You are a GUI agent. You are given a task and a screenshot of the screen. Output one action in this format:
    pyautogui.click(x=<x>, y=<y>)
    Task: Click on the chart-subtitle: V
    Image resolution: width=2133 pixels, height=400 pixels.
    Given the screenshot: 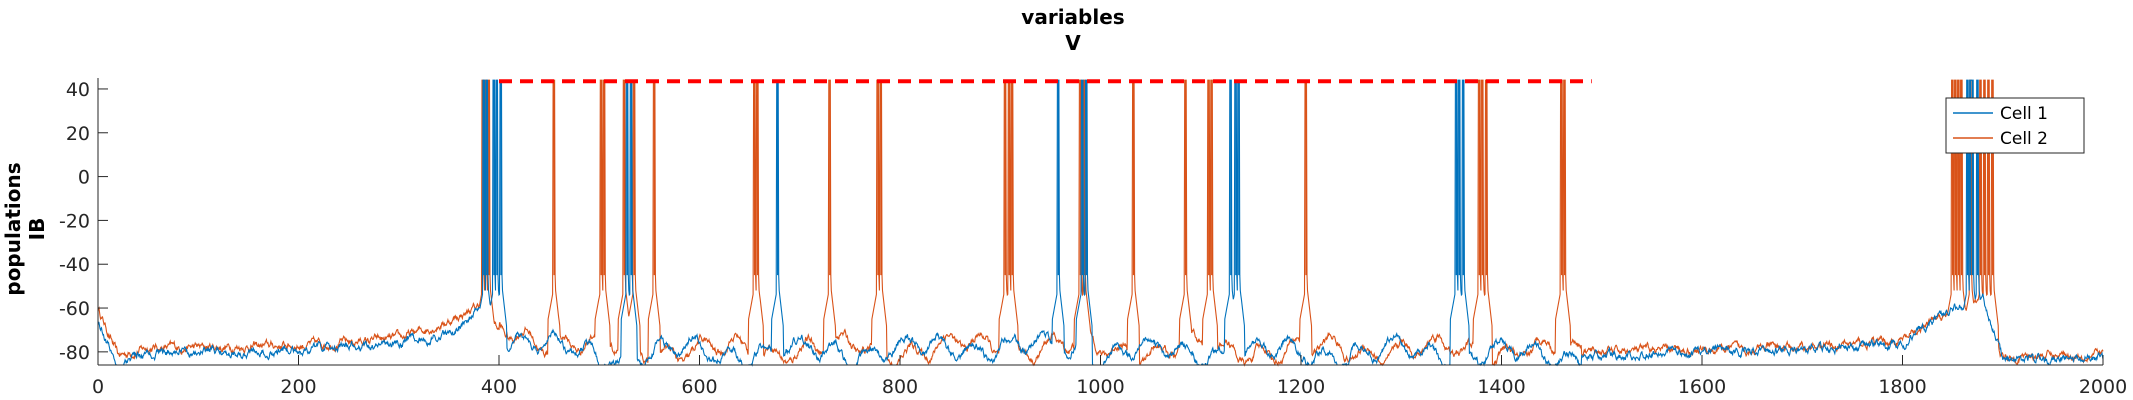 What is the action you would take?
    pyautogui.click(x=1073, y=43)
    